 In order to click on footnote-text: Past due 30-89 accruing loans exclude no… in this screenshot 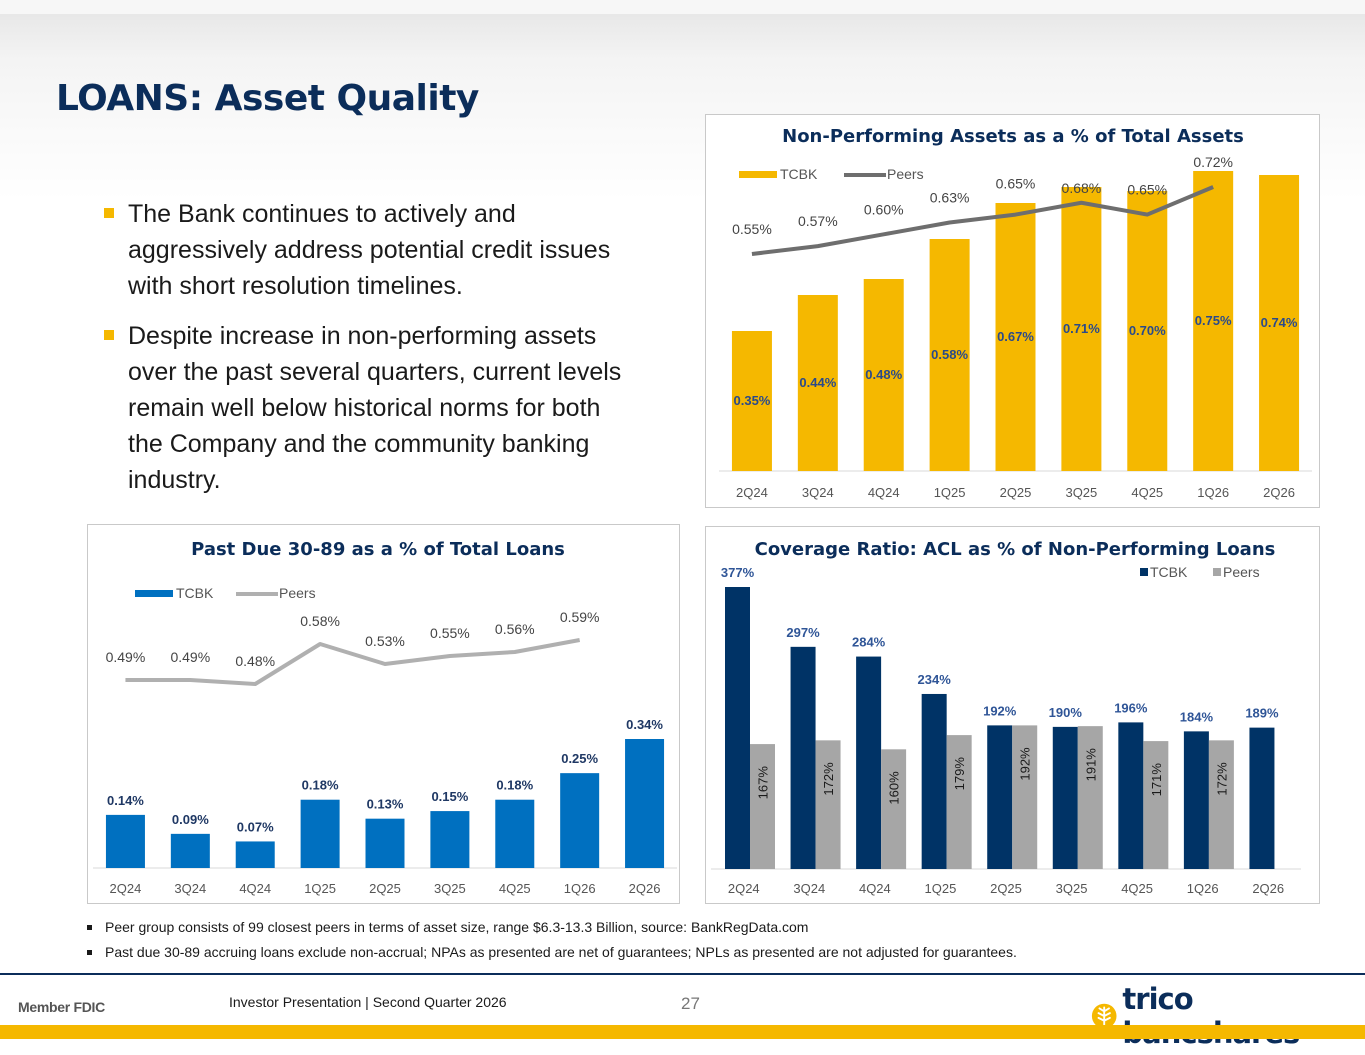, I will do `click(561, 952)`.